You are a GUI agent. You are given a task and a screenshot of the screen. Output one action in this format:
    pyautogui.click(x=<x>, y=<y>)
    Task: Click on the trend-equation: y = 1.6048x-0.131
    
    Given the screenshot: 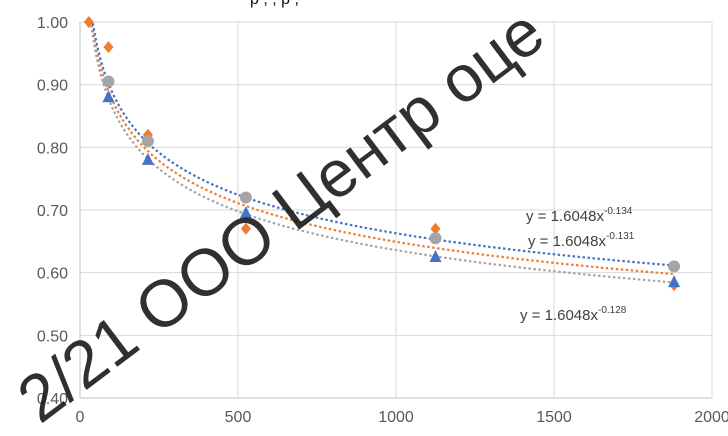 What is the action you would take?
    pyautogui.click(x=581, y=240)
    